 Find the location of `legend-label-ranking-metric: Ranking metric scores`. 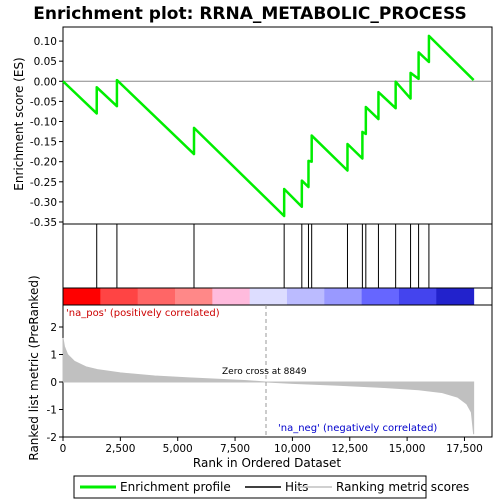

legend-label-ranking-metric: Ranking metric scores is located at coordinates (402, 487).